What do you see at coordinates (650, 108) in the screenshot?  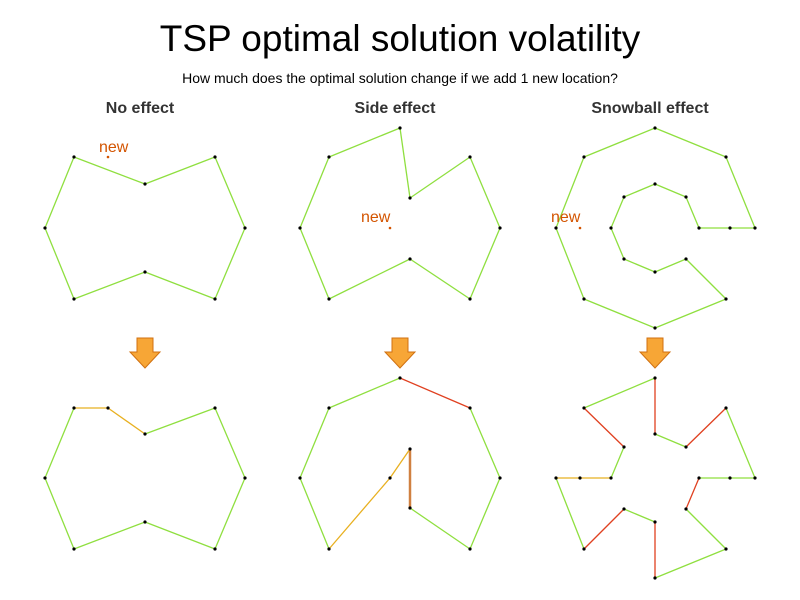 I see `panel-label-snowball-effect: Snowball effect` at bounding box center [650, 108].